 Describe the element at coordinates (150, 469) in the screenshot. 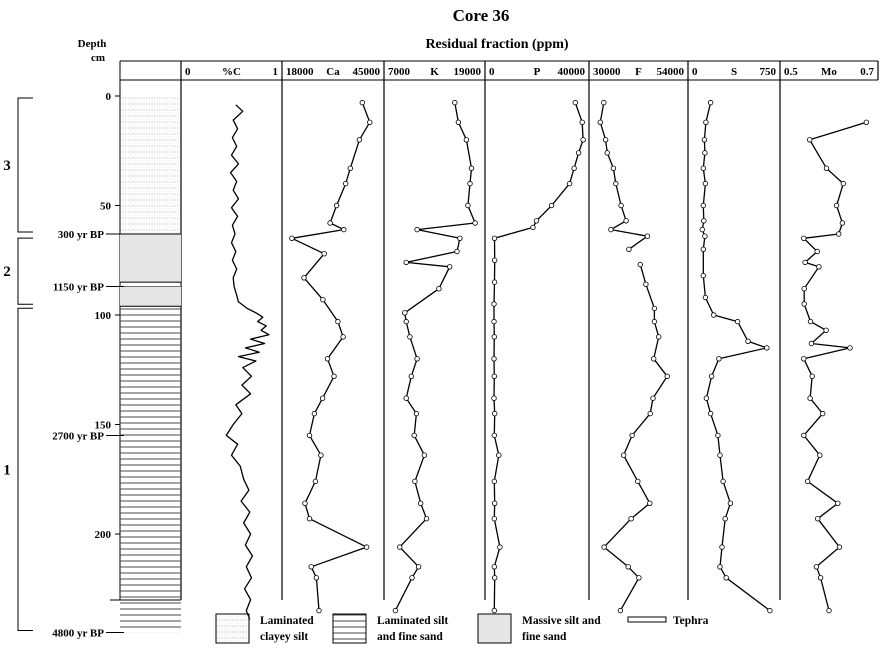

I see `lithology-laminated-silt` at that location.